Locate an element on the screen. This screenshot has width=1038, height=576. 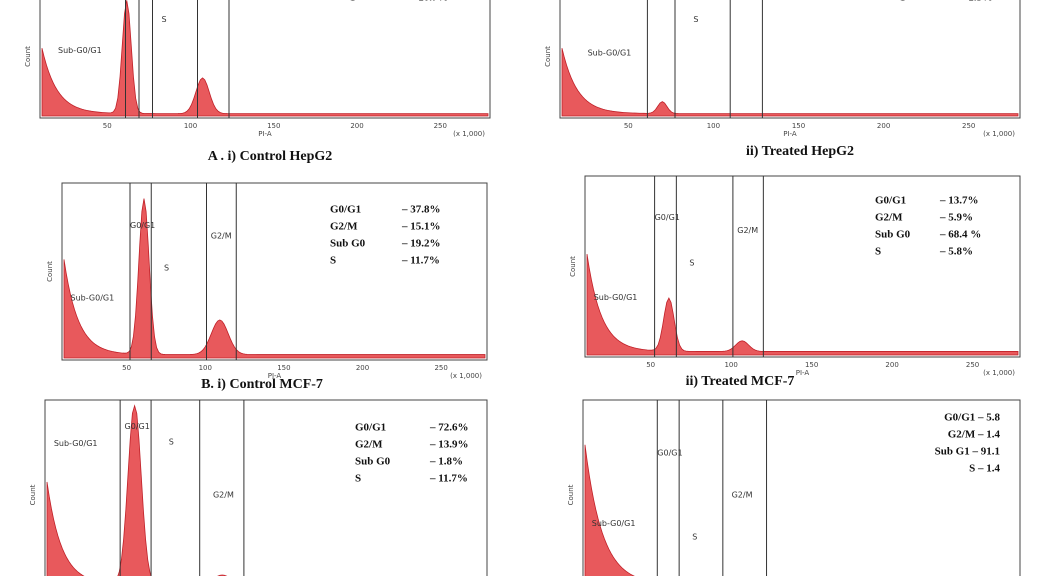
stat-value: – 68.4 % is located at coordinates (960, 235).